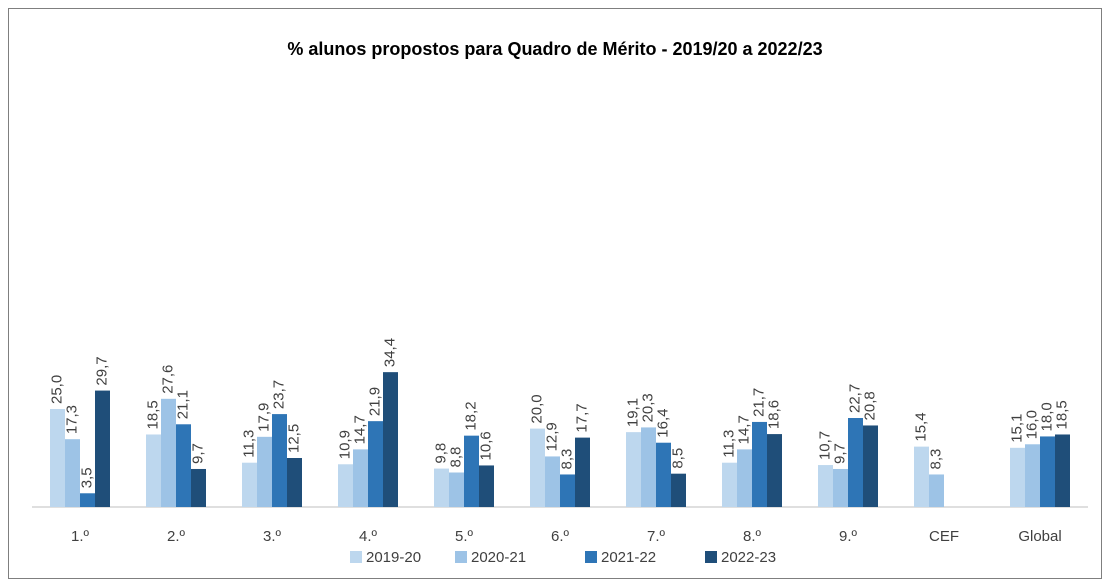  I want to click on data-label: 8,5, so click(677, 458).